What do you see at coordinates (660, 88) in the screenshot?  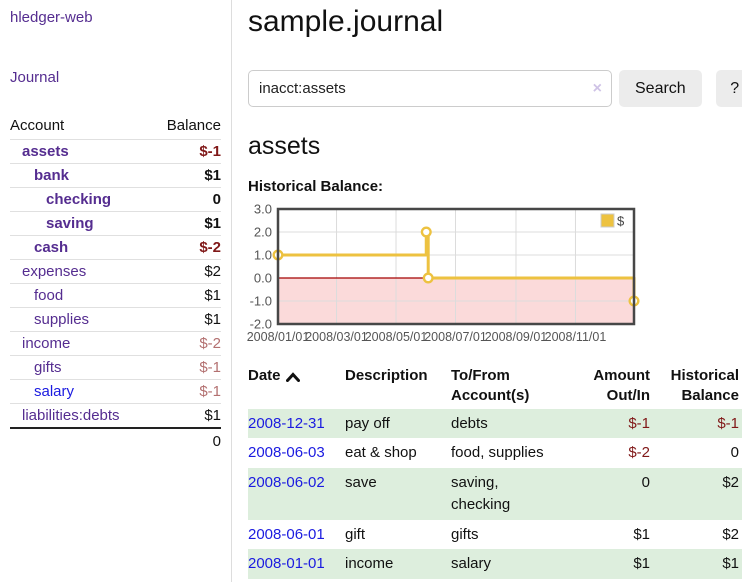 I see `search-button: Search` at bounding box center [660, 88].